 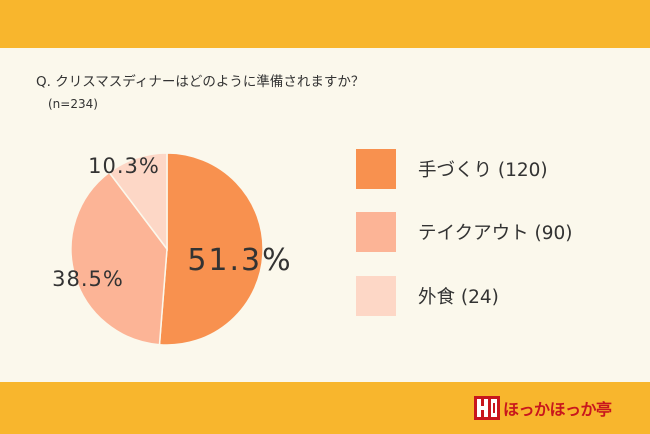 What do you see at coordinates (124, 166) in the screenshot?
I see `percent-label-dine-out: 10.3%` at bounding box center [124, 166].